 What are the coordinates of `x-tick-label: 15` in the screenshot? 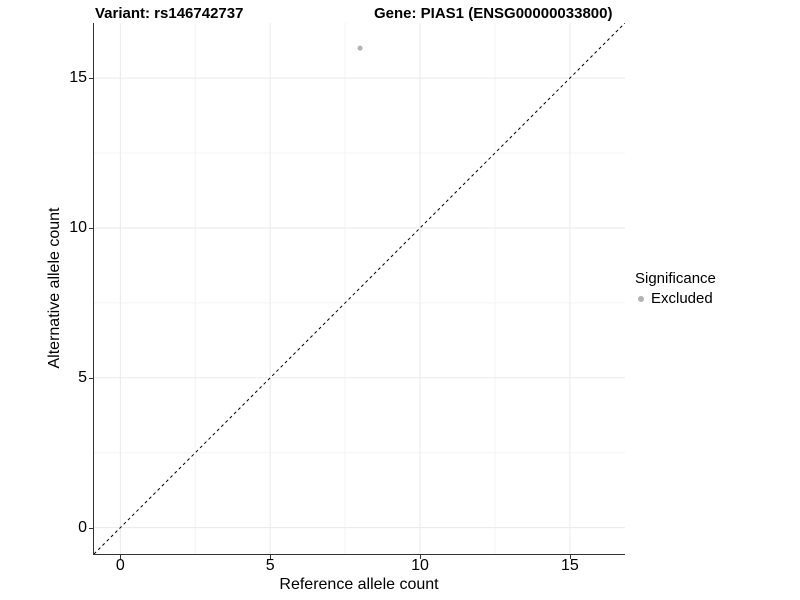 It's located at (569, 565).